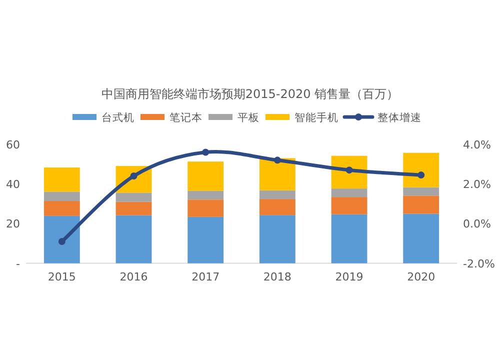  Describe the element at coordinates (400, 117) in the screenshot. I see `legend-label: 整体增速` at that location.